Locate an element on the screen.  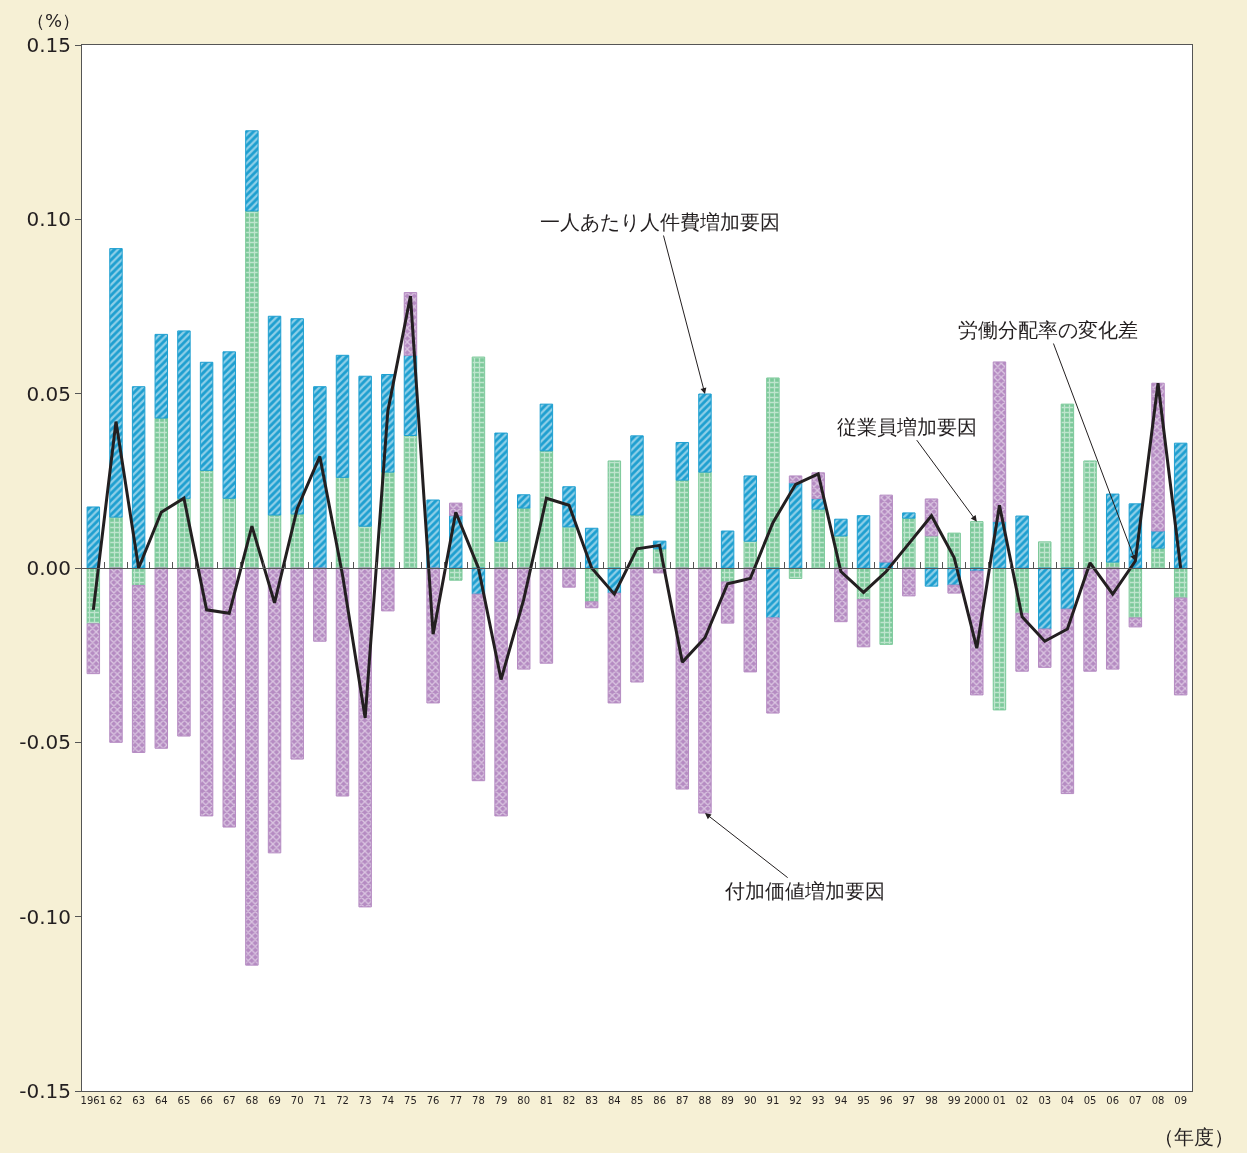
x-tick-label: 97 is located at coordinates (909, 1100).